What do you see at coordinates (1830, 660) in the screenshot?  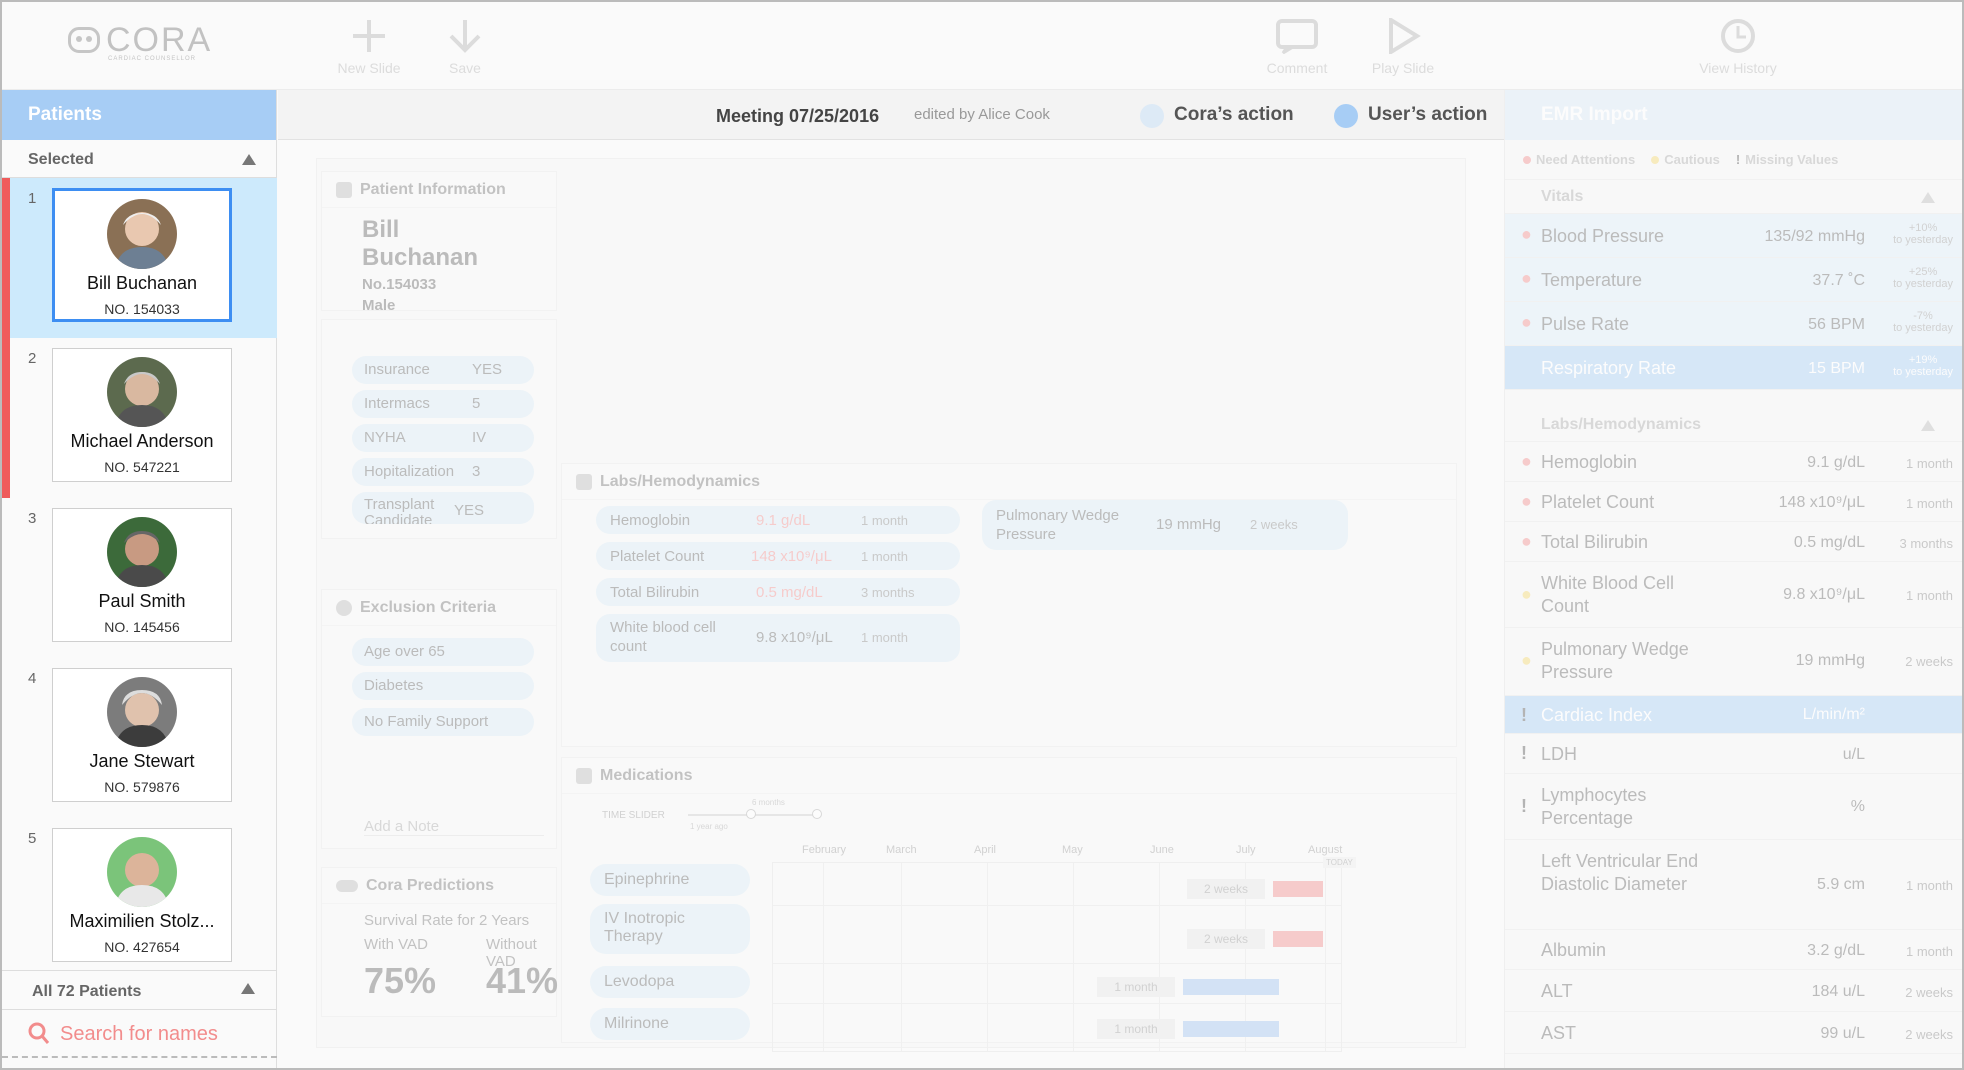 I see `emr-value: 19 mmHg` at bounding box center [1830, 660].